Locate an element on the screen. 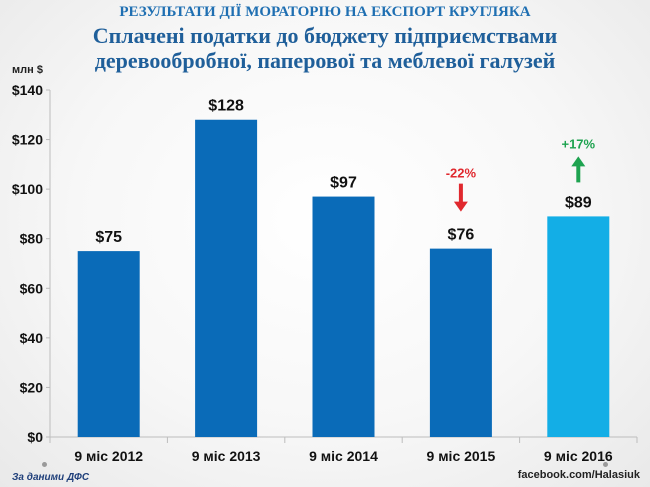 This screenshot has height=487, width=650. y-tick-label: $60 is located at coordinates (32, 288).